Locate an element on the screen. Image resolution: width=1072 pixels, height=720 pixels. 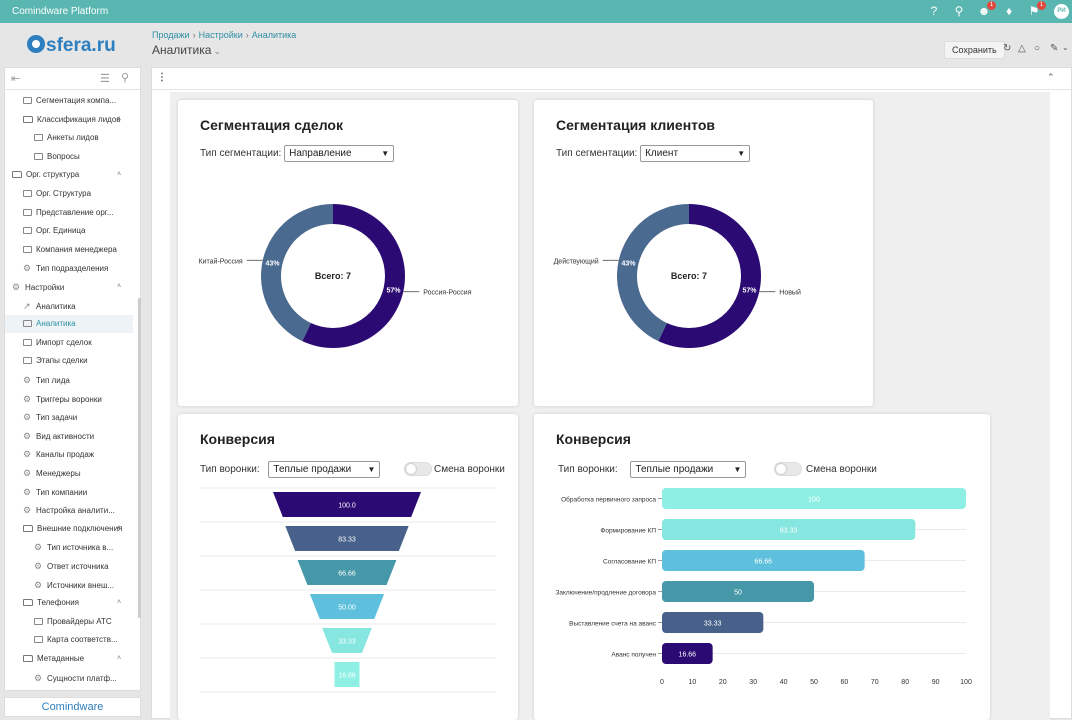
sidebar-item: Метаданные ˄ is located at coordinates (69, 659).